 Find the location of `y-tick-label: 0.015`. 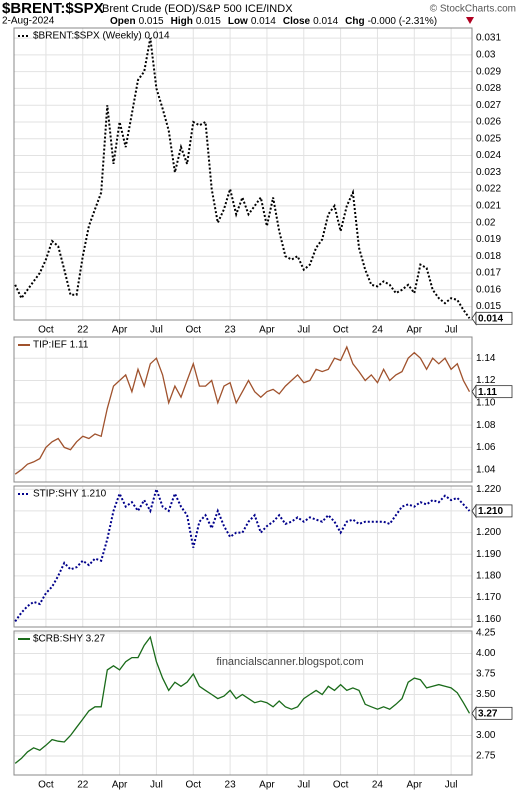

y-tick-label: 0.015 is located at coordinates (488, 306).